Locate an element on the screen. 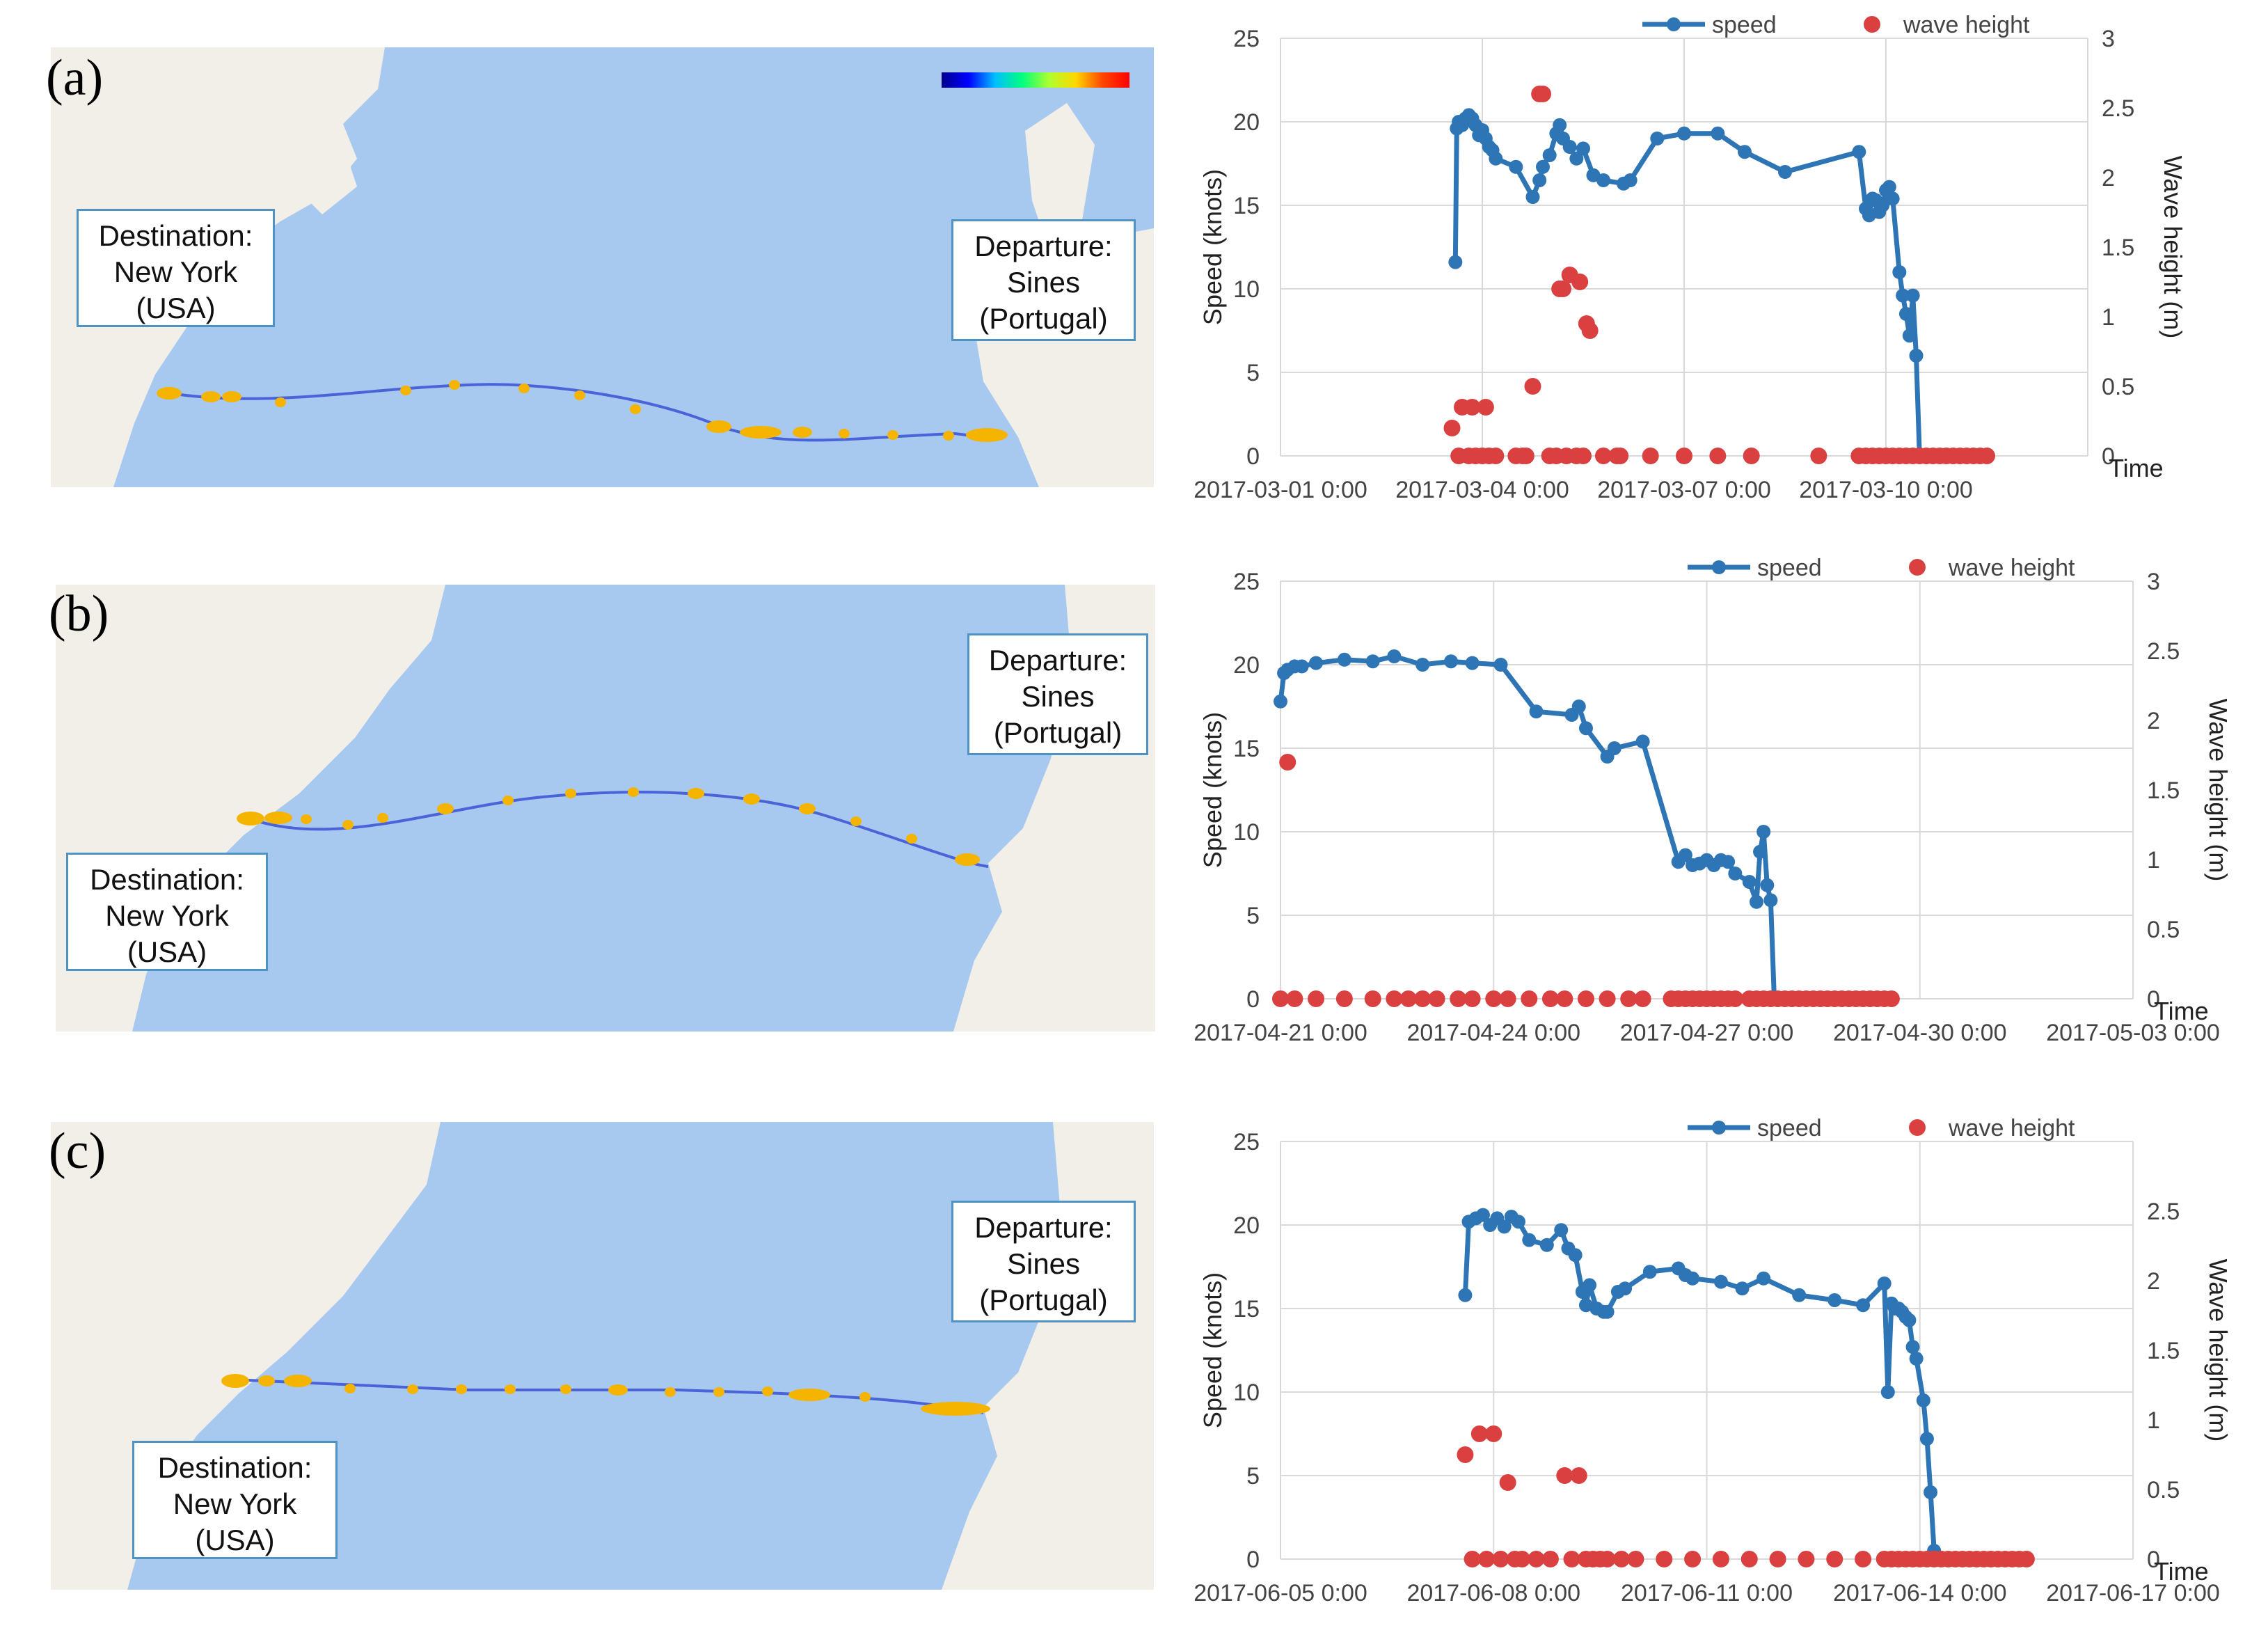 The height and width of the screenshot is (1628, 2268). y-tick-label: 25 is located at coordinates (1247, 39).